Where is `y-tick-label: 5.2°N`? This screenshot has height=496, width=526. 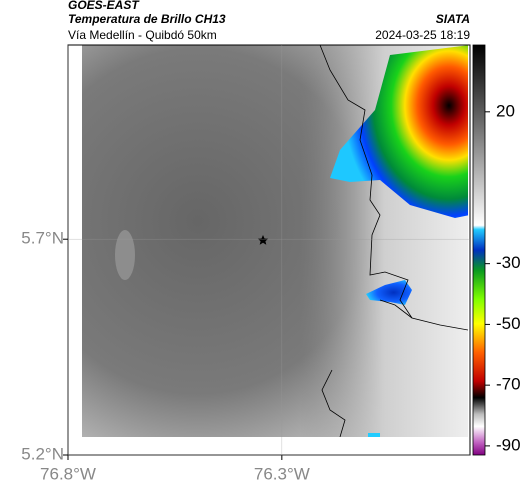 y-tick-label: 5.2°N is located at coordinates (42, 453).